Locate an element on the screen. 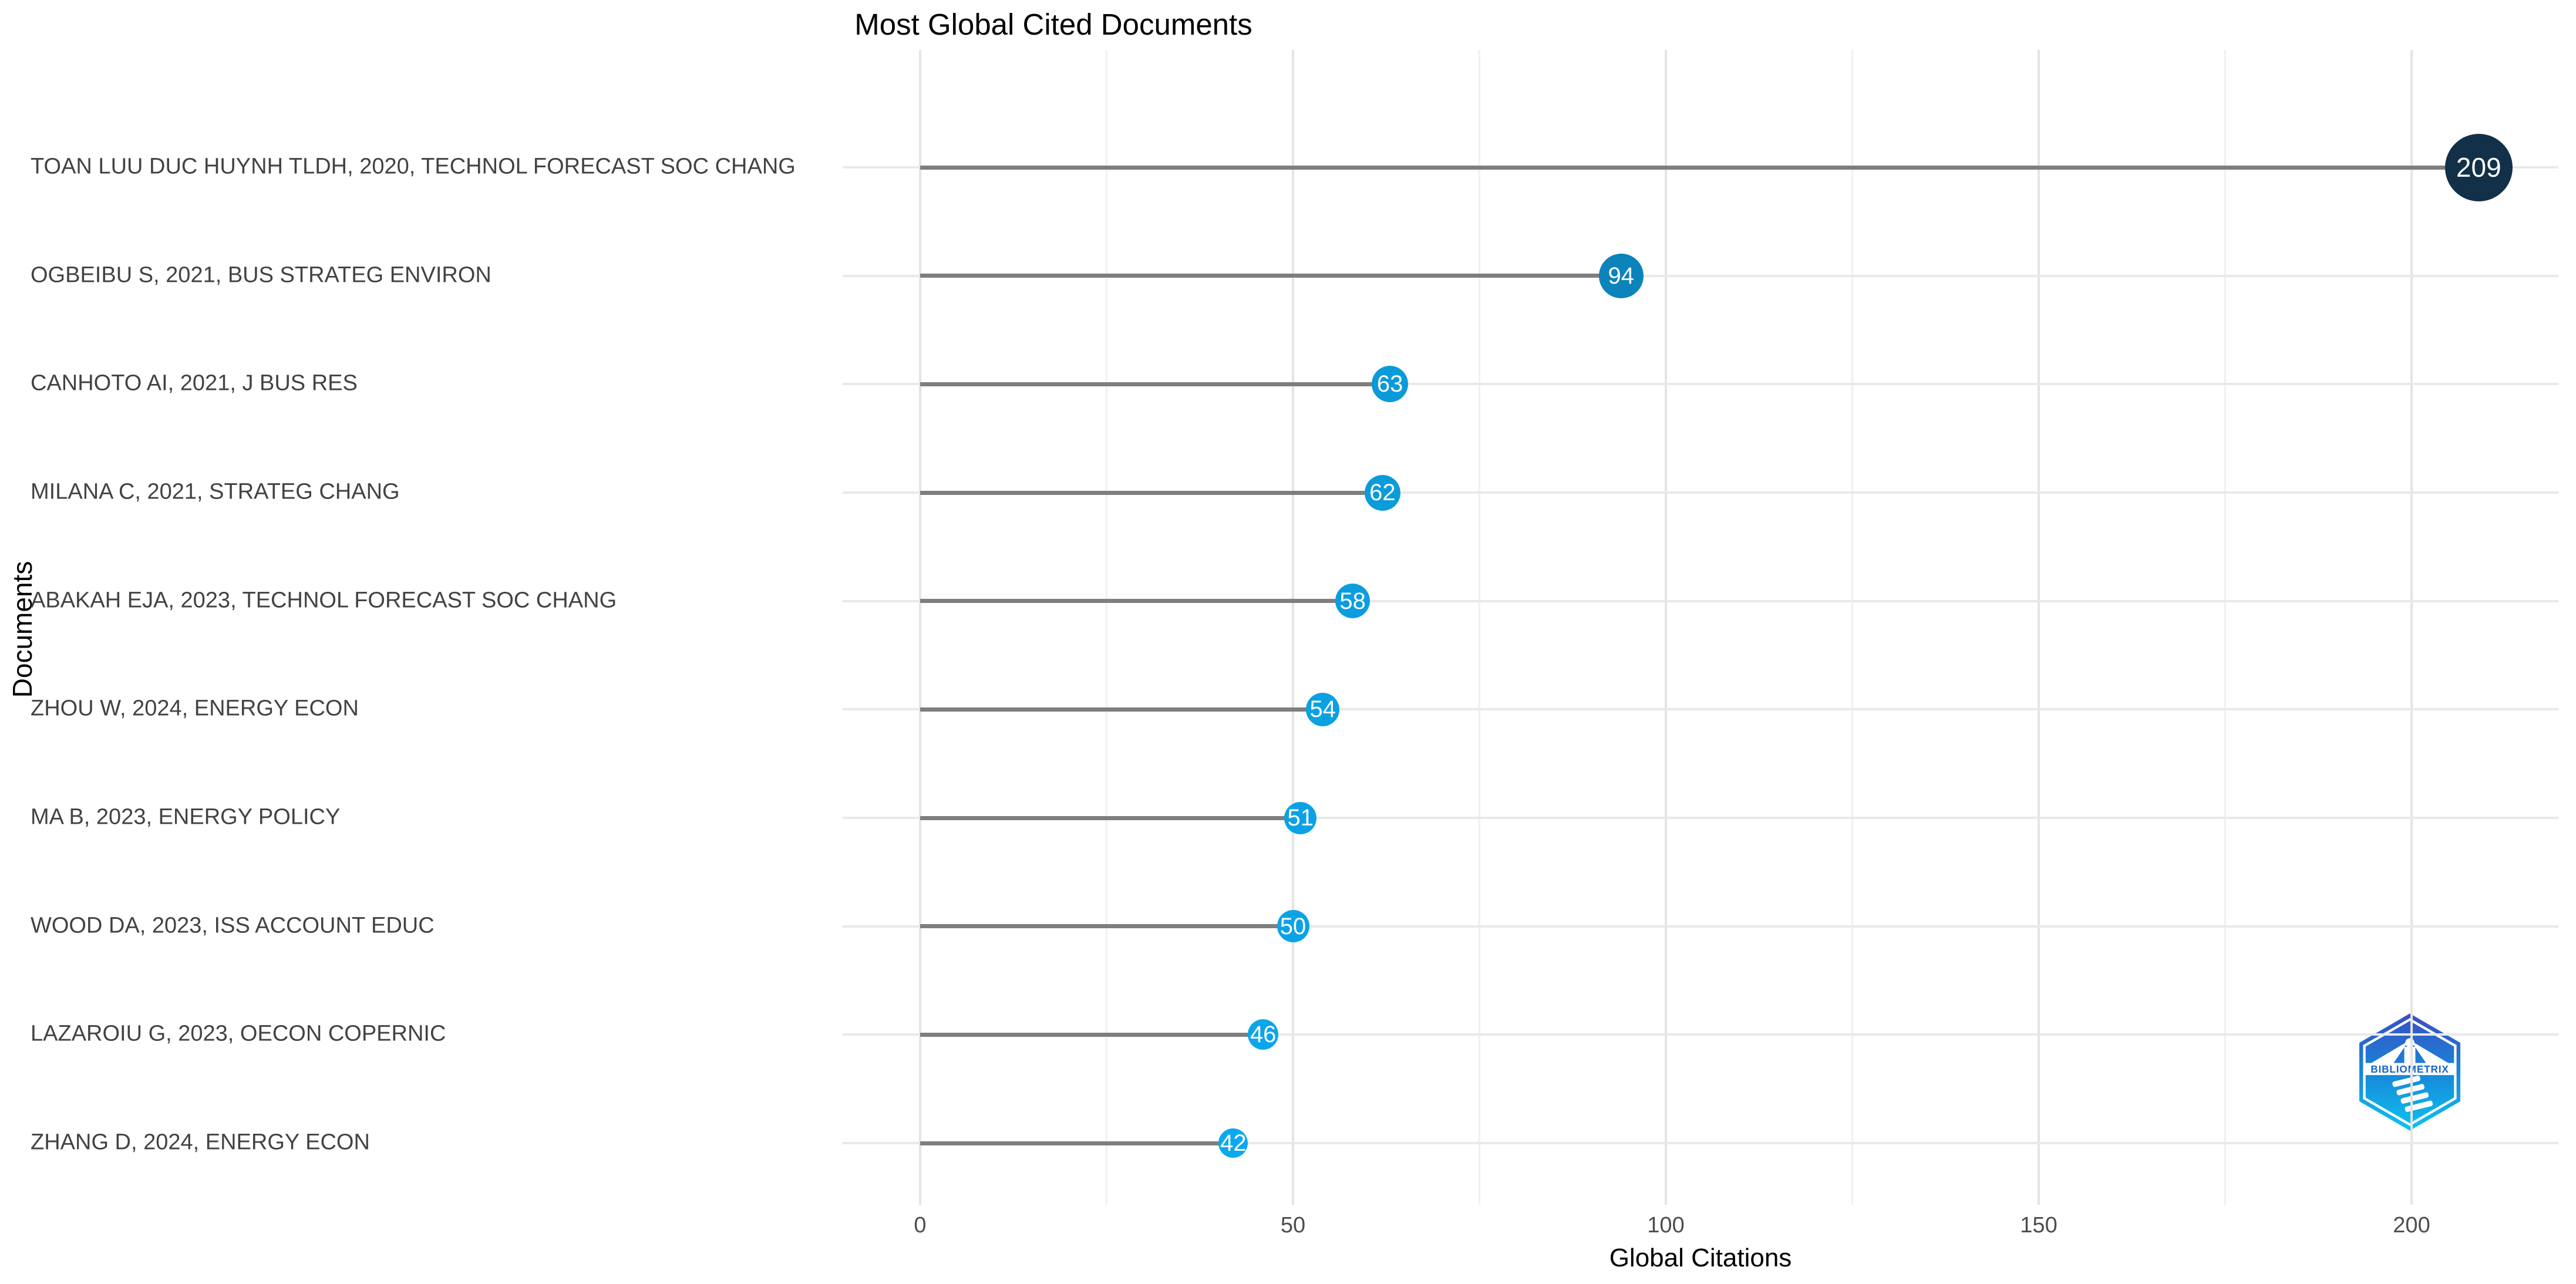 The image size is (2576, 1284). x-tick-label: 0 is located at coordinates (920, 1225).